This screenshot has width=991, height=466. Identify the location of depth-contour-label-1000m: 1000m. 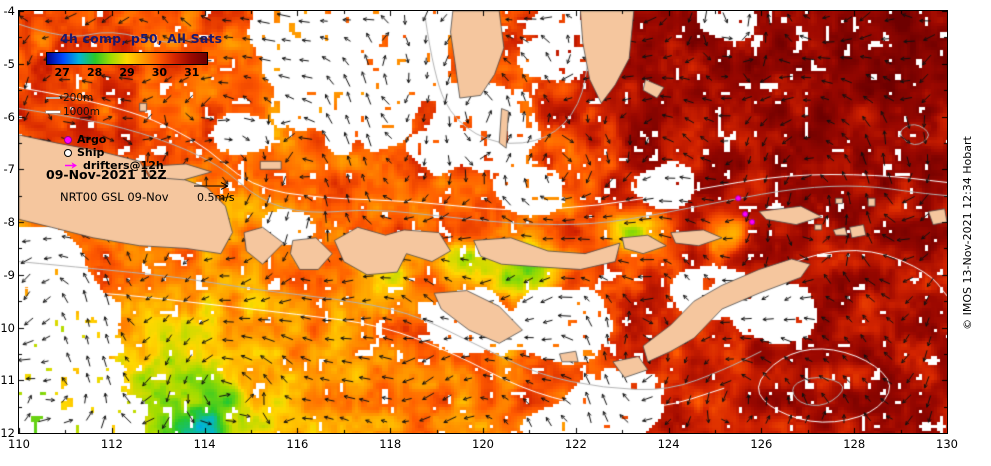
(73, 112).